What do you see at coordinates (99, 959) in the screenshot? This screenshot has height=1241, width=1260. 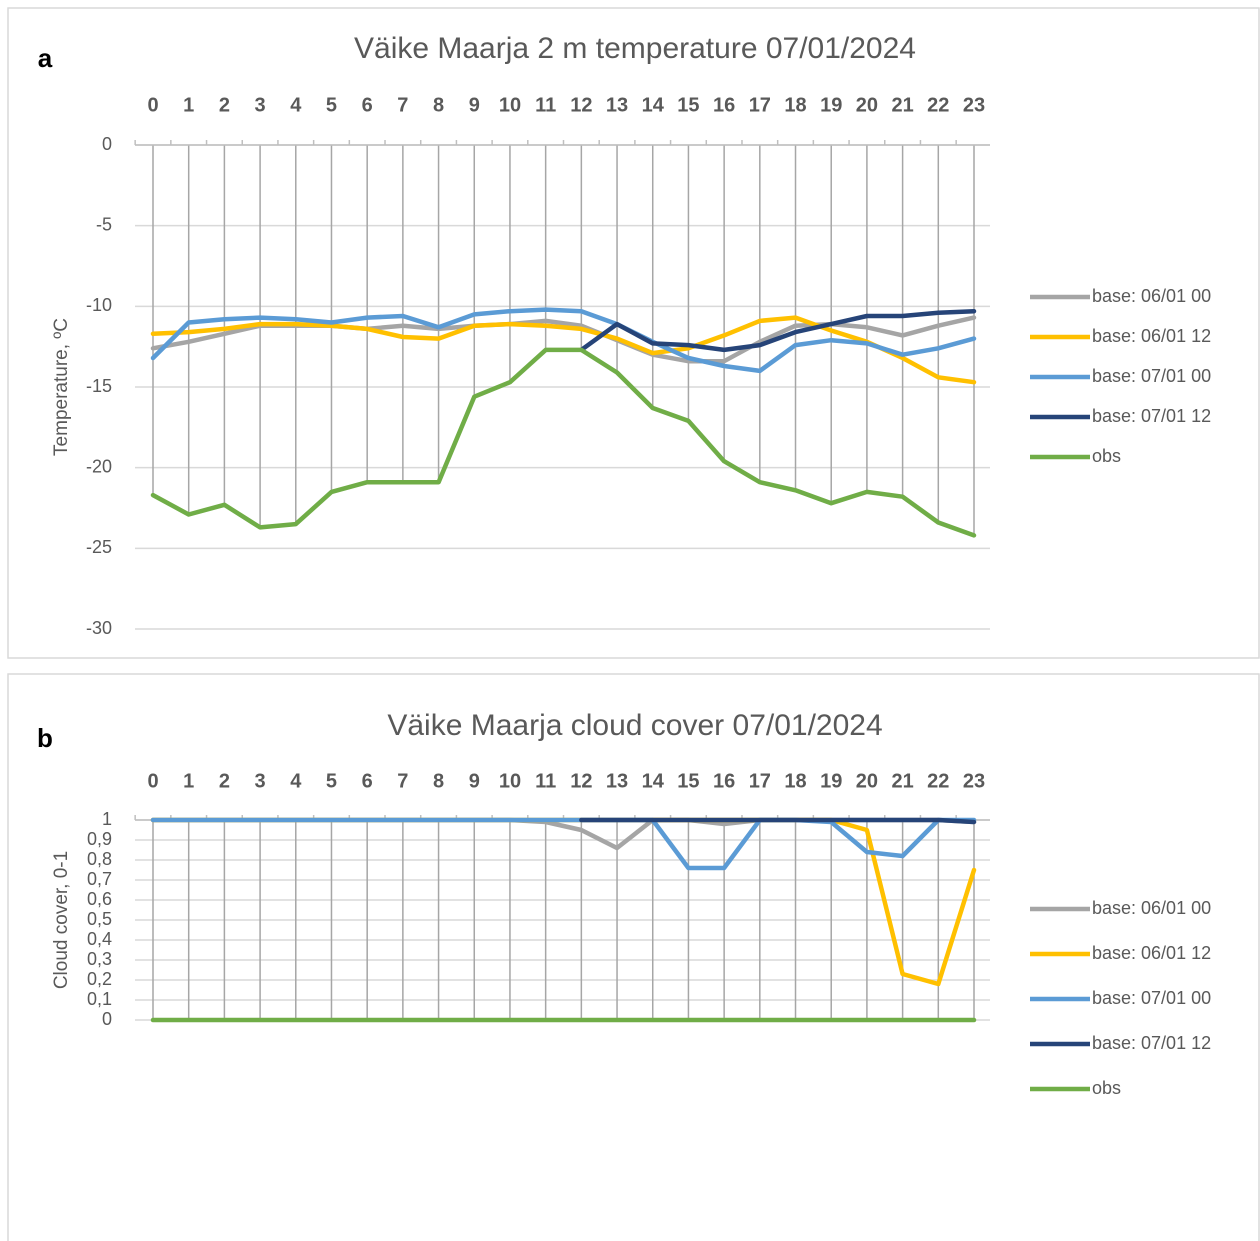 I see `y-tick-label: 0,3` at bounding box center [99, 959].